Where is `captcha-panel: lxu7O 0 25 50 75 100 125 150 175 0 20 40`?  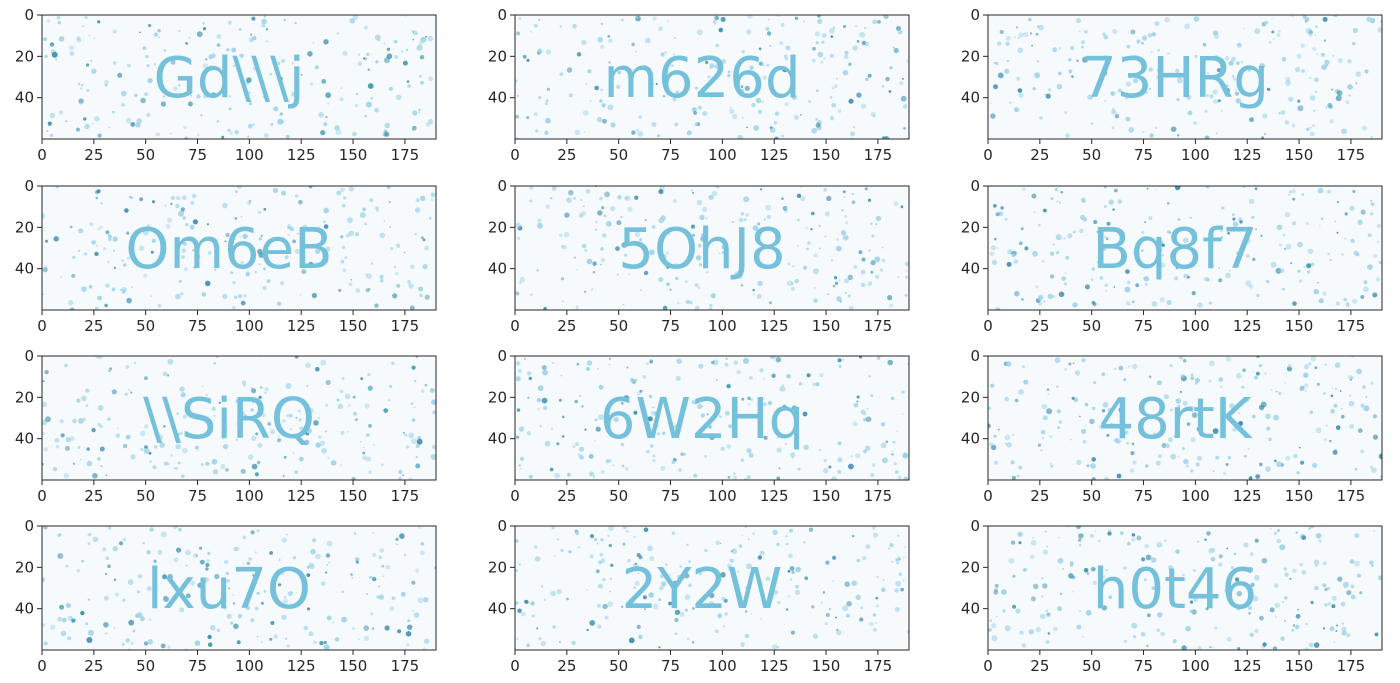
captcha-panel: lxu7O 0 25 50 75 100 125 150 175 0 20 40 is located at coordinates (226, 596).